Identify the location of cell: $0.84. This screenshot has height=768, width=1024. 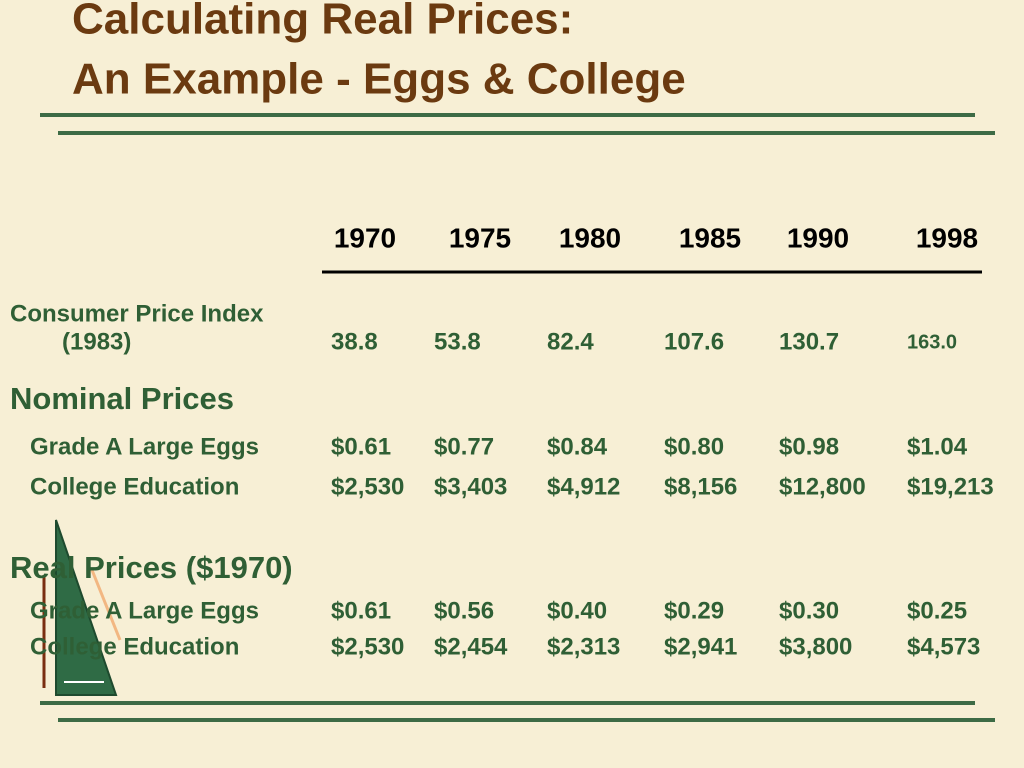
(577, 446).